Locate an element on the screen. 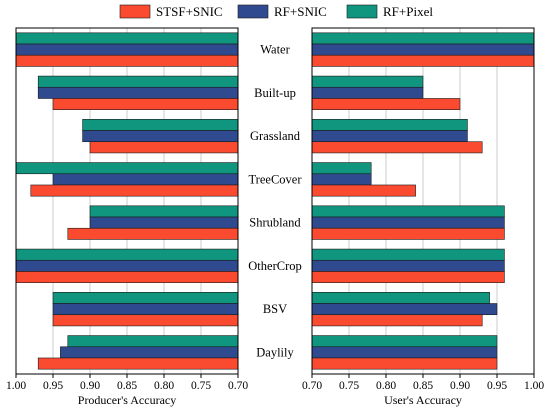  legend-label-stsf-snic: STSF+SNIC is located at coordinates (189, 11).